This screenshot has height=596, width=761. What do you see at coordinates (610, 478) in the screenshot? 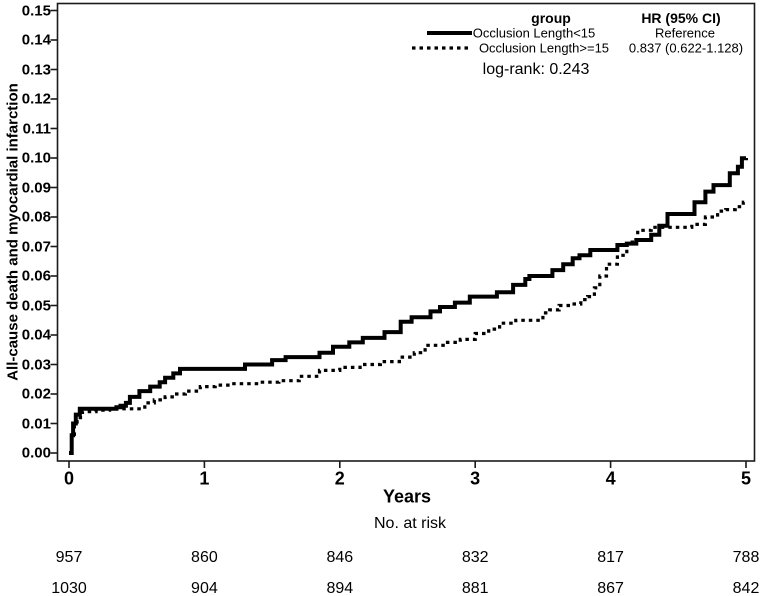
I see `x-tick-label: 4` at bounding box center [610, 478].